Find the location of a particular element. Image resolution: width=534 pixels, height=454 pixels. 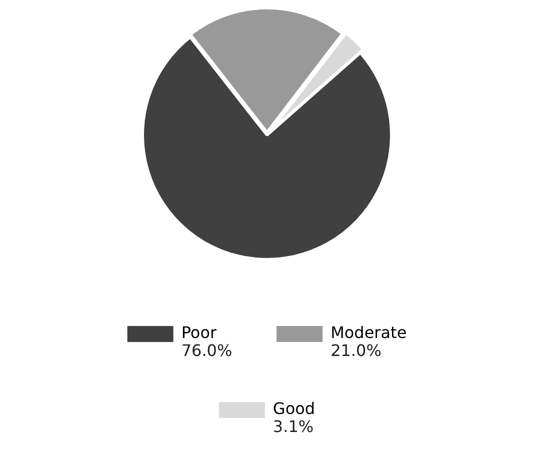

data-label: 76.0% is located at coordinates (206, 350).